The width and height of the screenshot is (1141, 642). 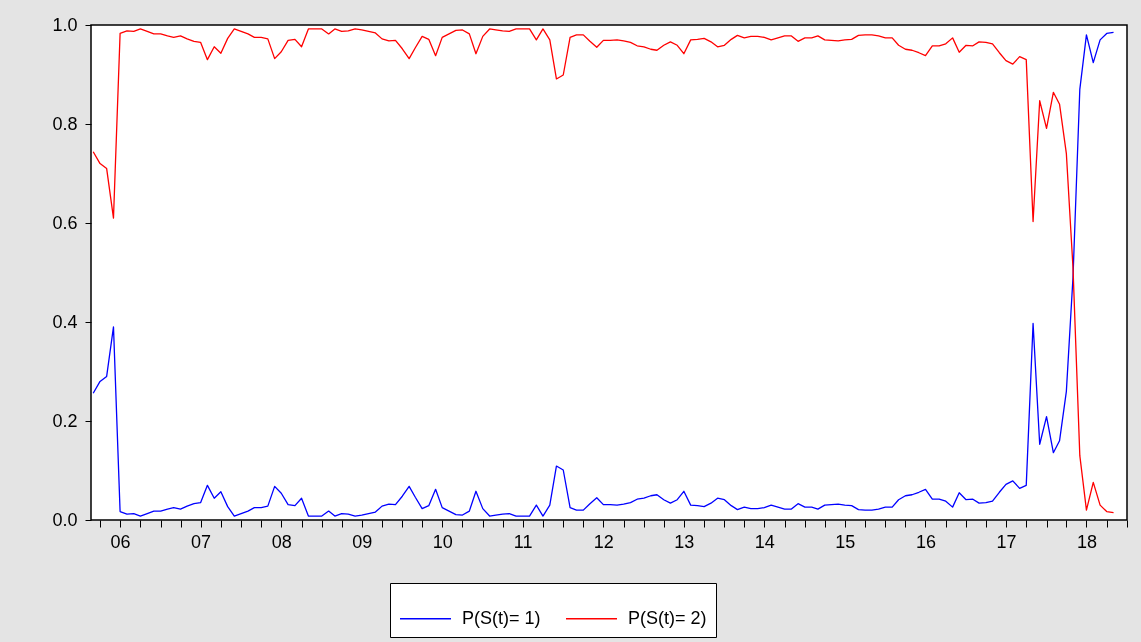 I want to click on x-tick-label: 17, so click(x=1006, y=541).